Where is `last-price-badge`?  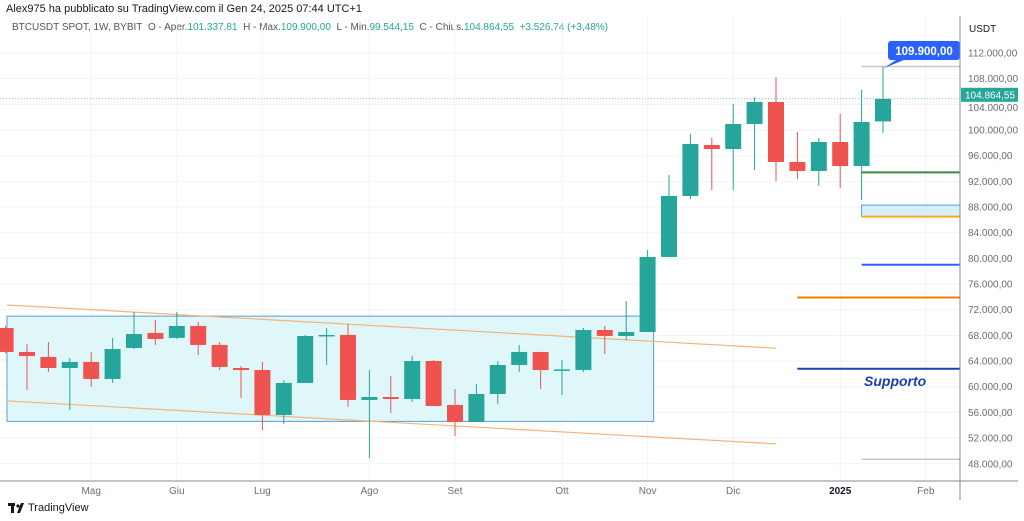 last-price-badge is located at coordinates (989, 94).